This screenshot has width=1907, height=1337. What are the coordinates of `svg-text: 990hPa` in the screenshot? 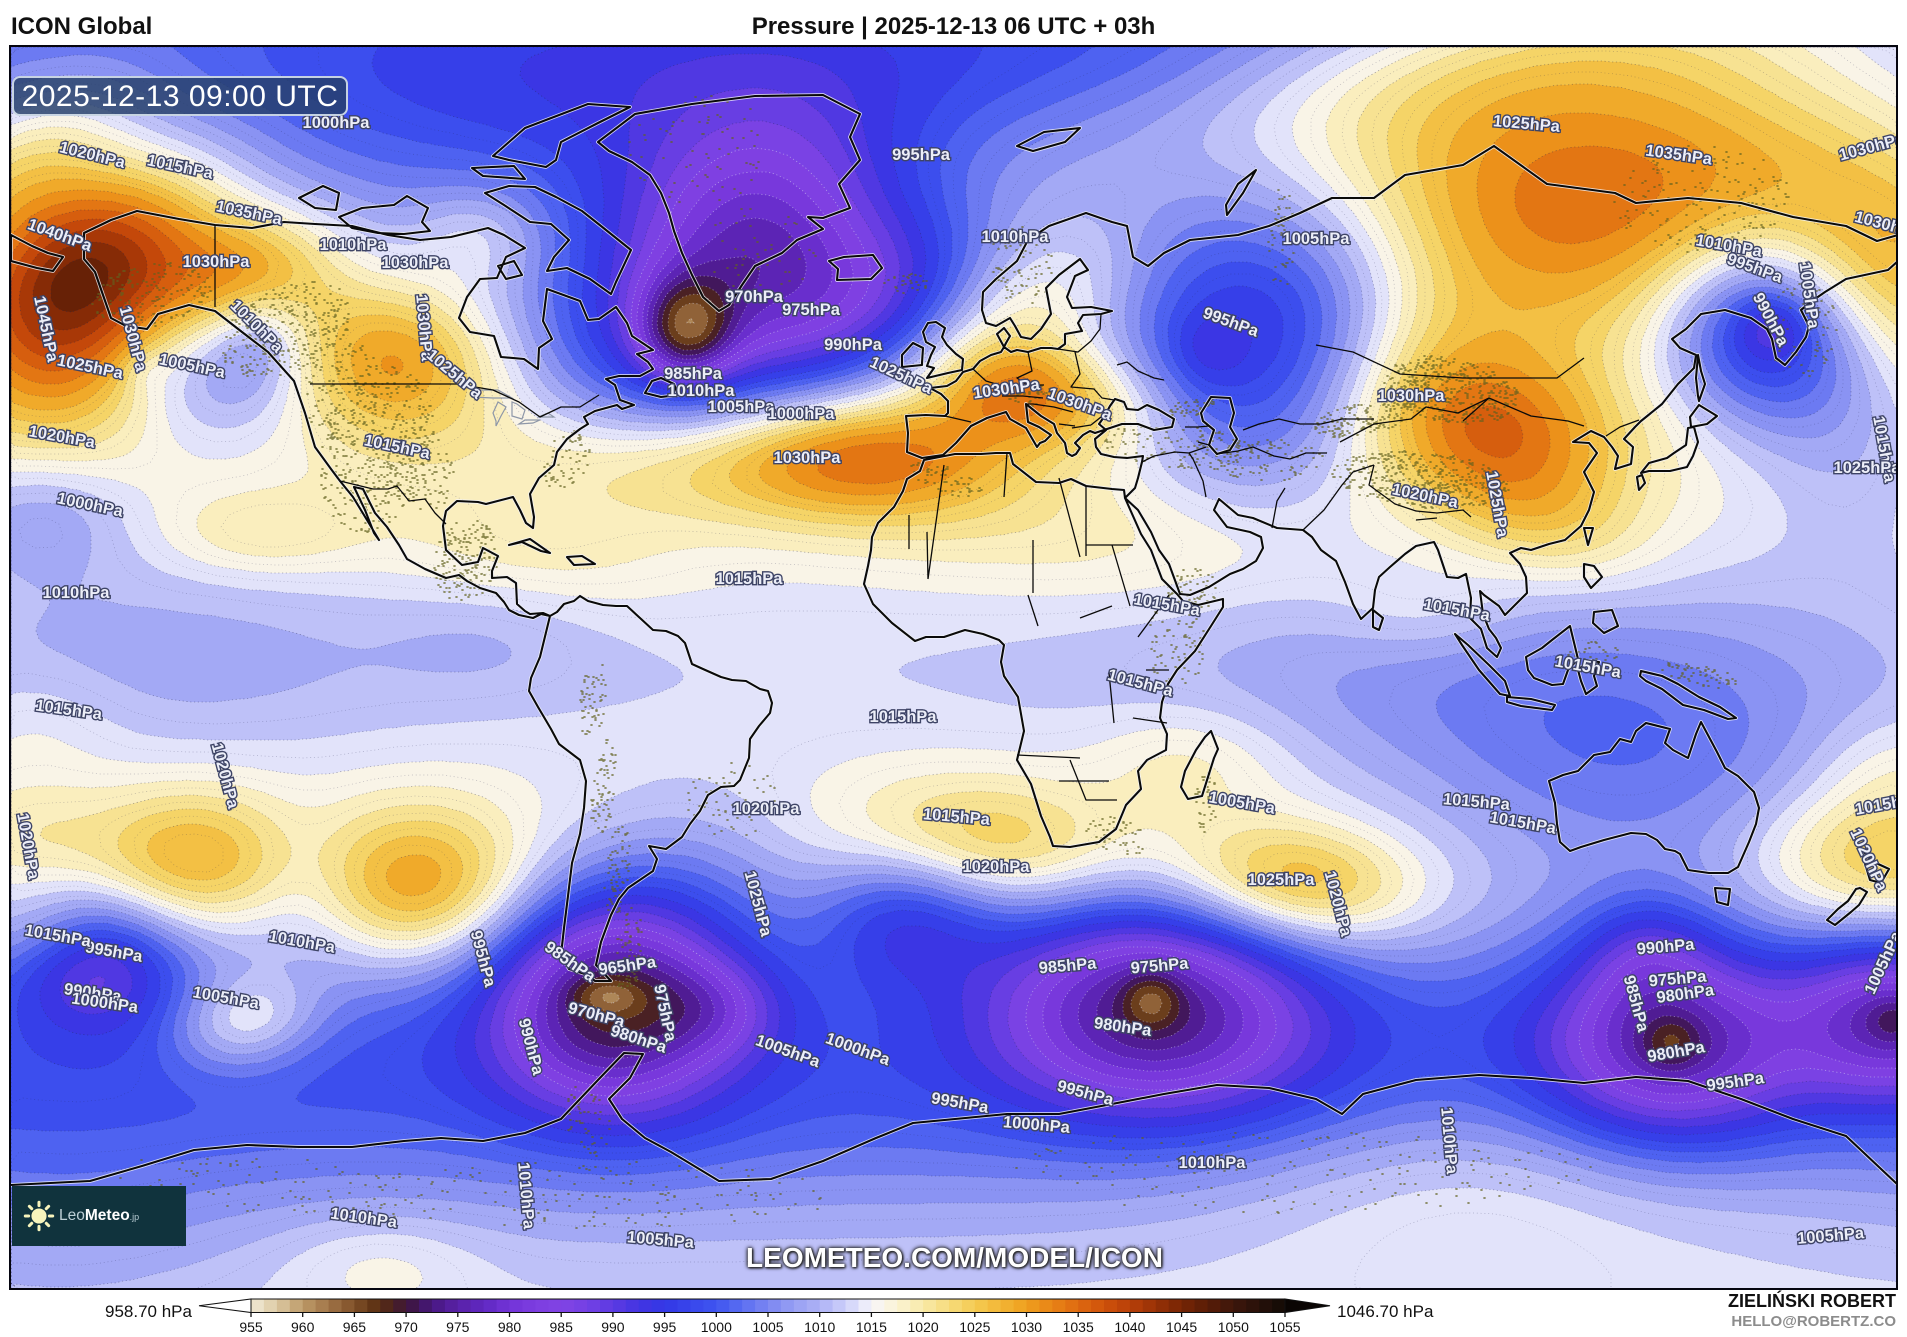 It's located at (853, 345).